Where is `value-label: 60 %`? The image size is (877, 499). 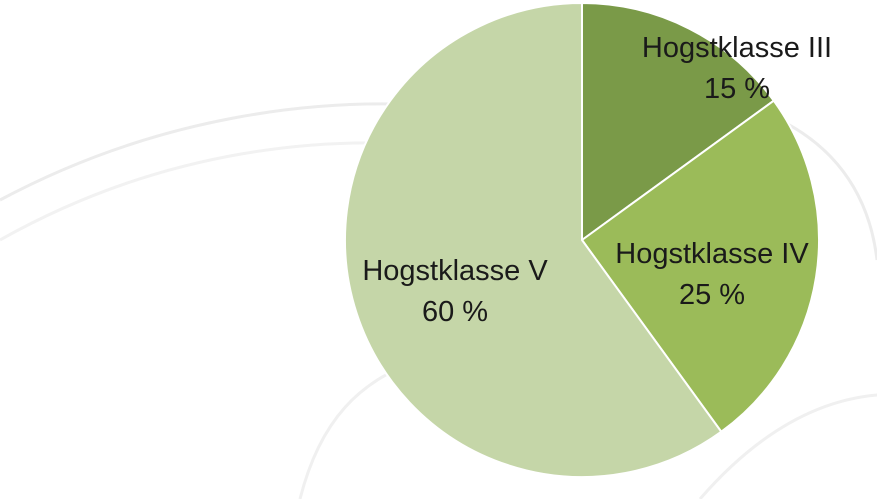
value-label: 60 % is located at coordinates (455, 312).